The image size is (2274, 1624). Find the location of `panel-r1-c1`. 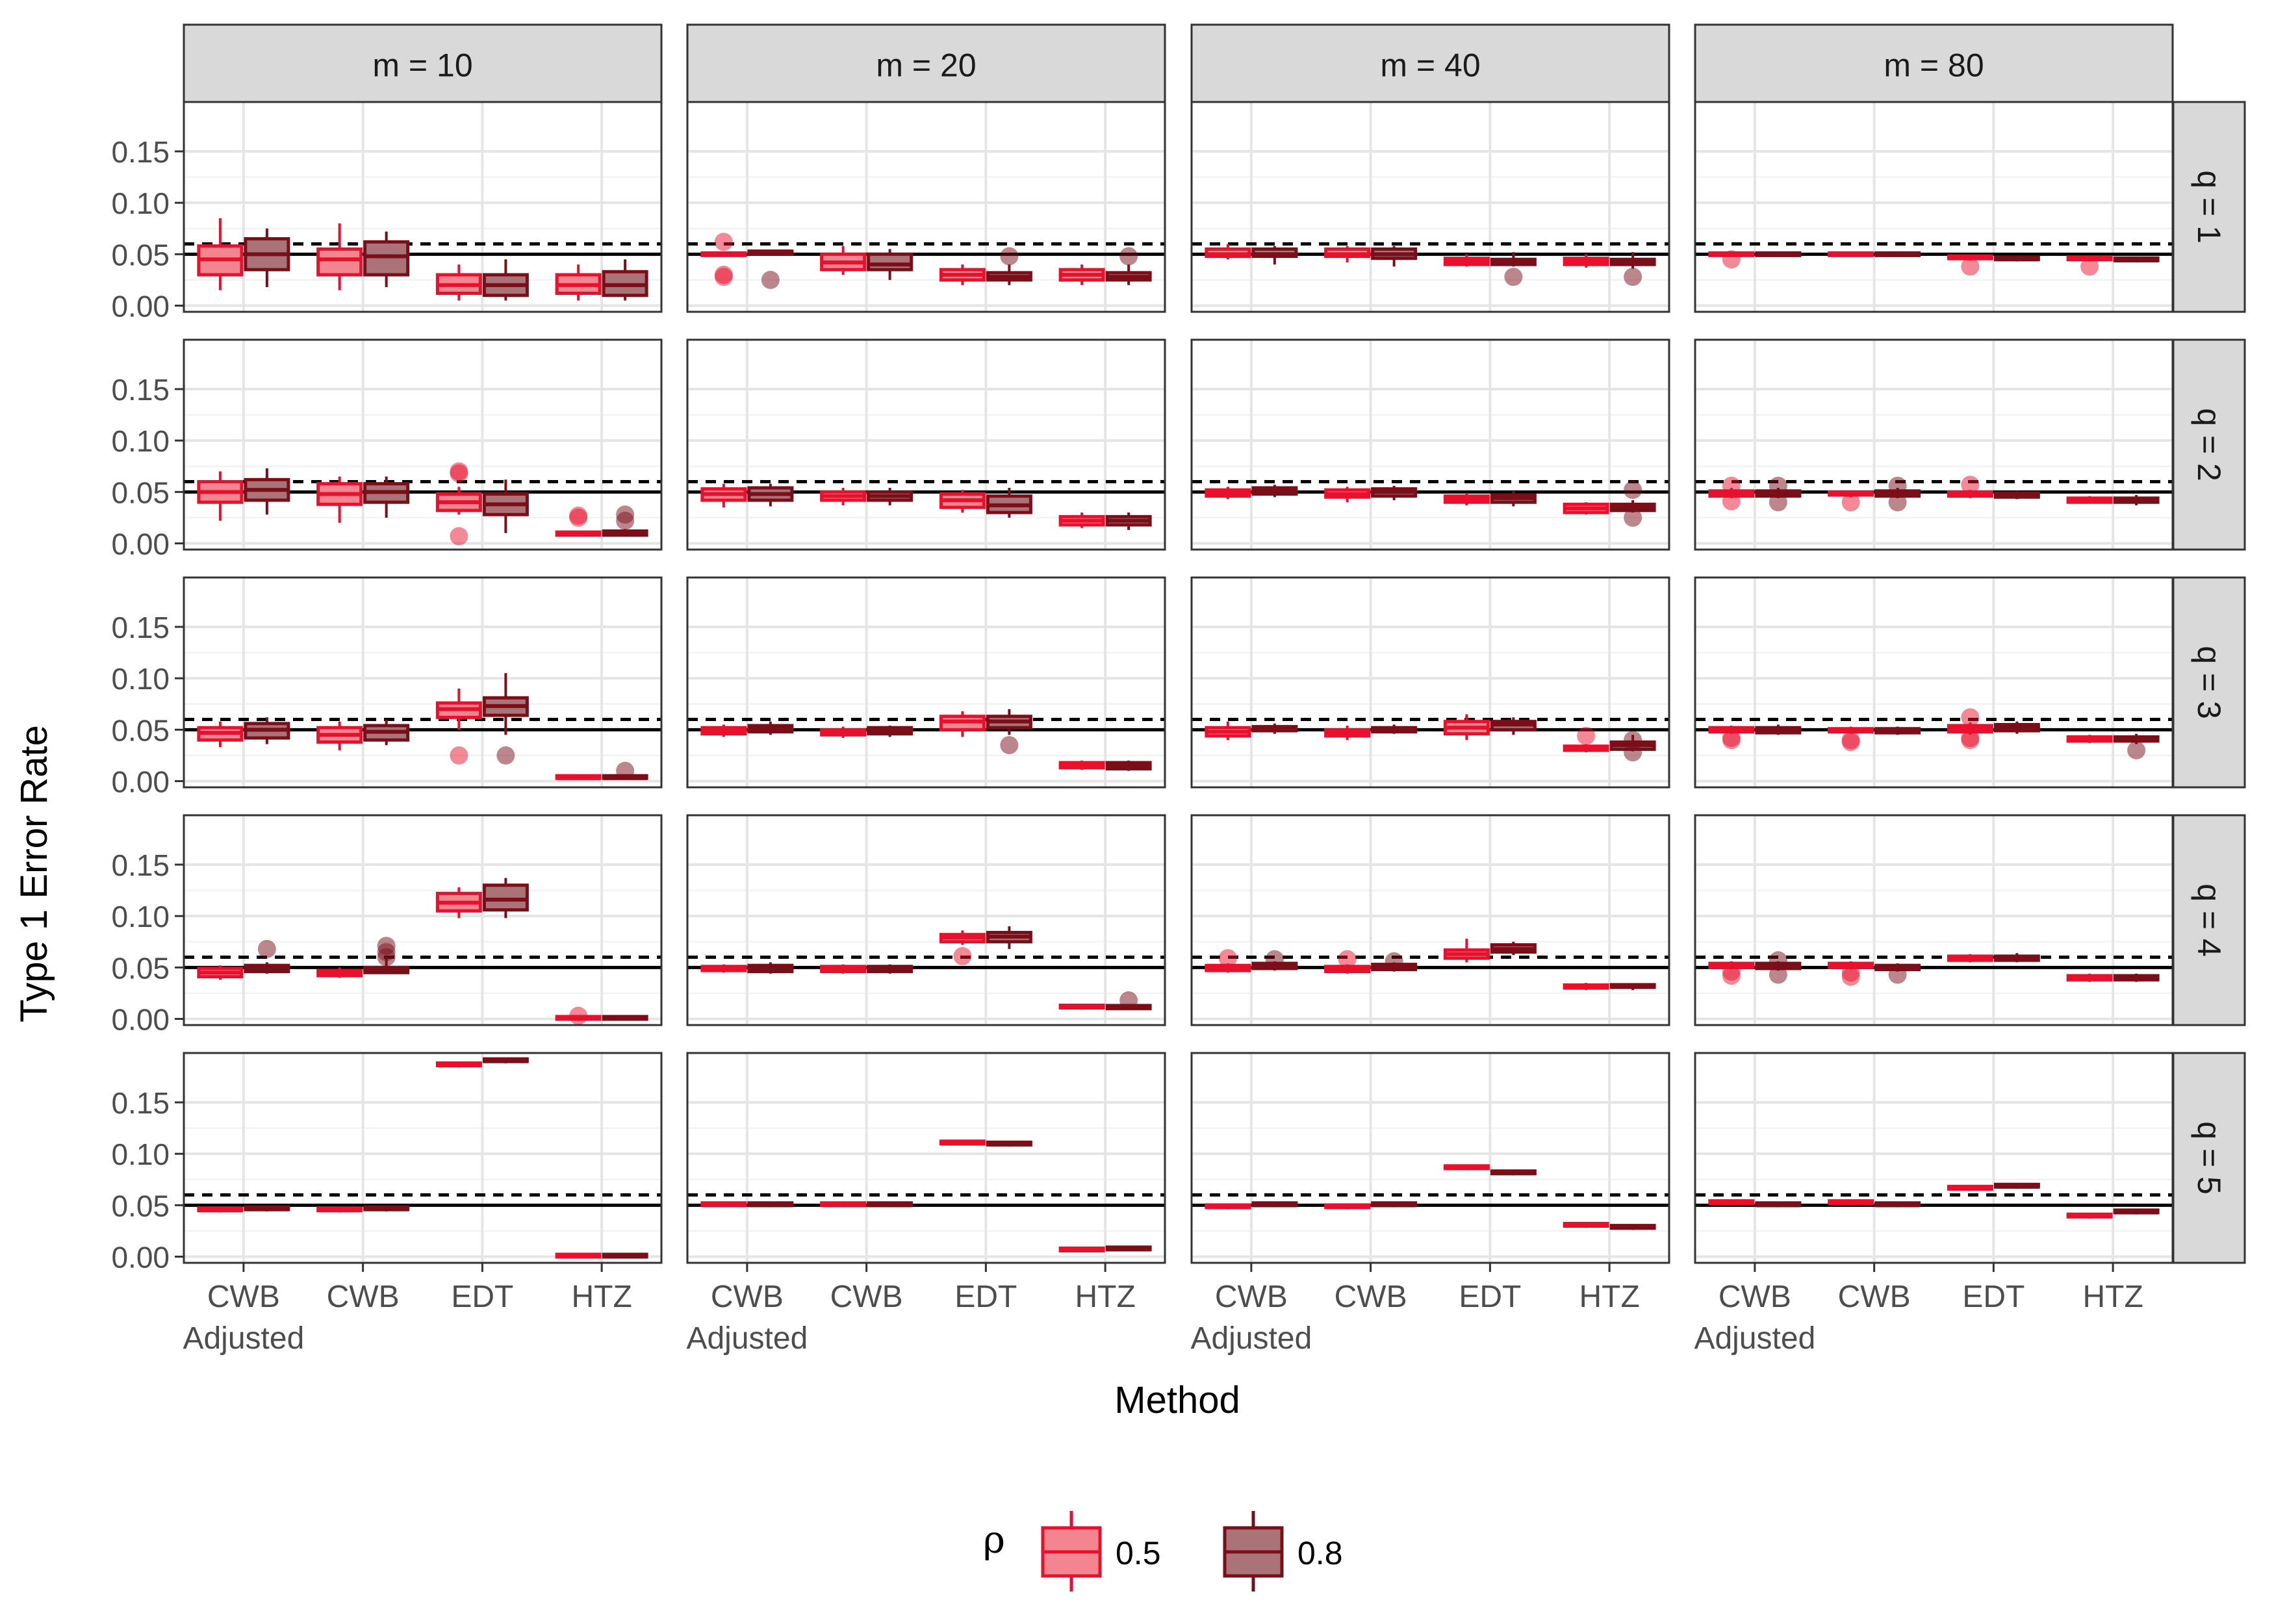

panel-r1-c1 is located at coordinates (926, 444).